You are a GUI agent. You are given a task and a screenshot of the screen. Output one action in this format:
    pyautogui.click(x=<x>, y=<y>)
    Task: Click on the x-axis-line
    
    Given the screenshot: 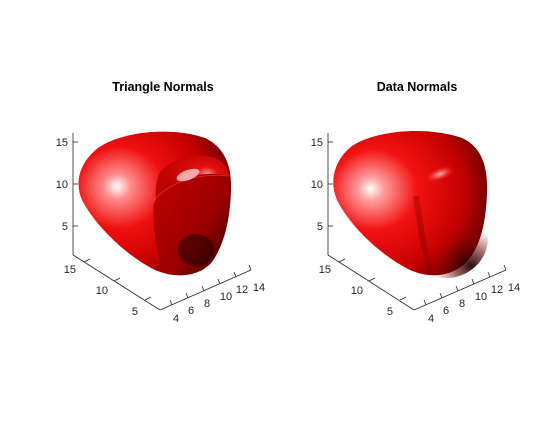 What is the action you would take?
    pyautogui.click(x=460, y=290)
    